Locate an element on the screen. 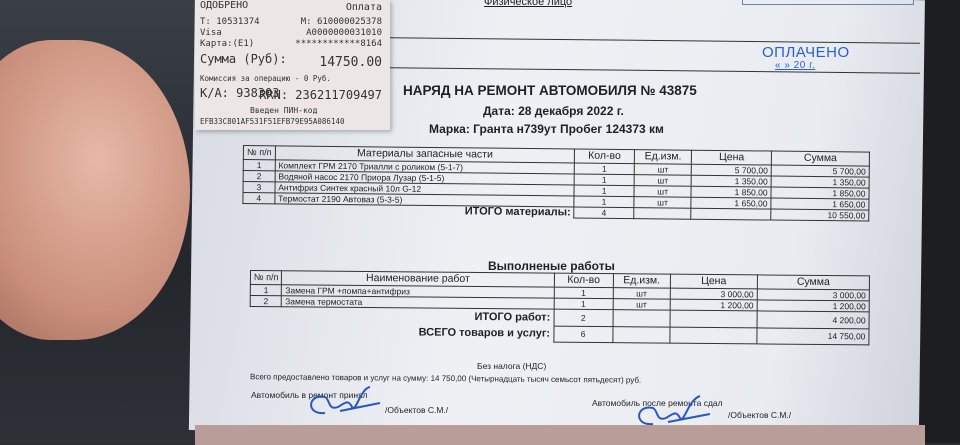 This screenshot has width=960, height=445. receipt-card-type: Visa is located at coordinates (211, 33).